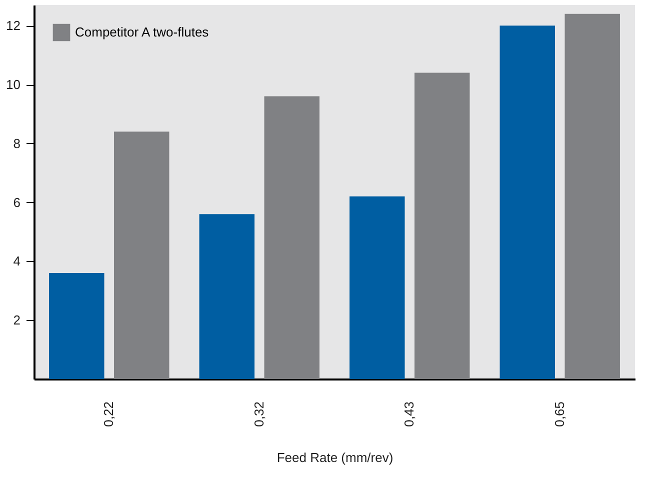  I want to click on x-tick-label: 0,43, so click(409, 414).